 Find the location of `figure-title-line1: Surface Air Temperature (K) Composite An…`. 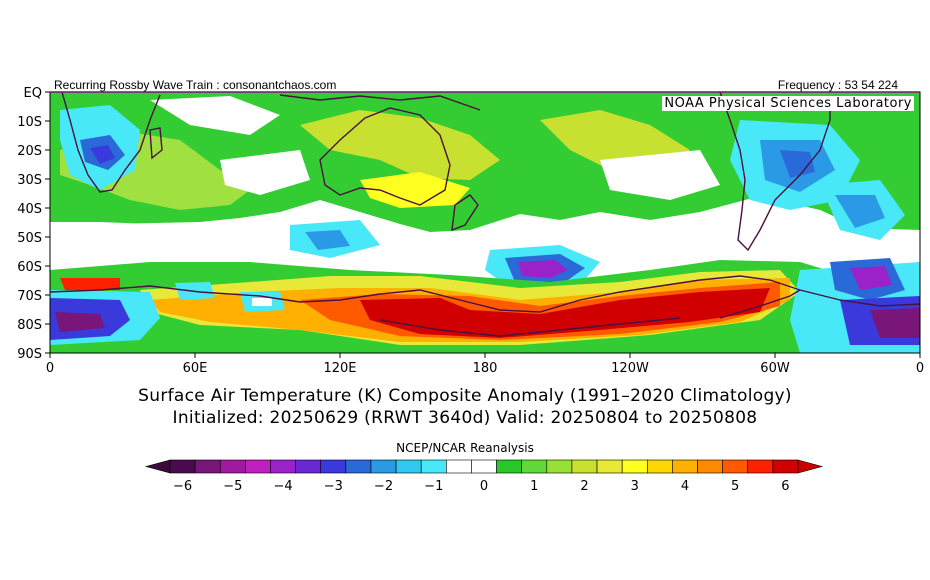

figure-title-line1: Surface Air Temperature (K) Composite An… is located at coordinates (465, 396).